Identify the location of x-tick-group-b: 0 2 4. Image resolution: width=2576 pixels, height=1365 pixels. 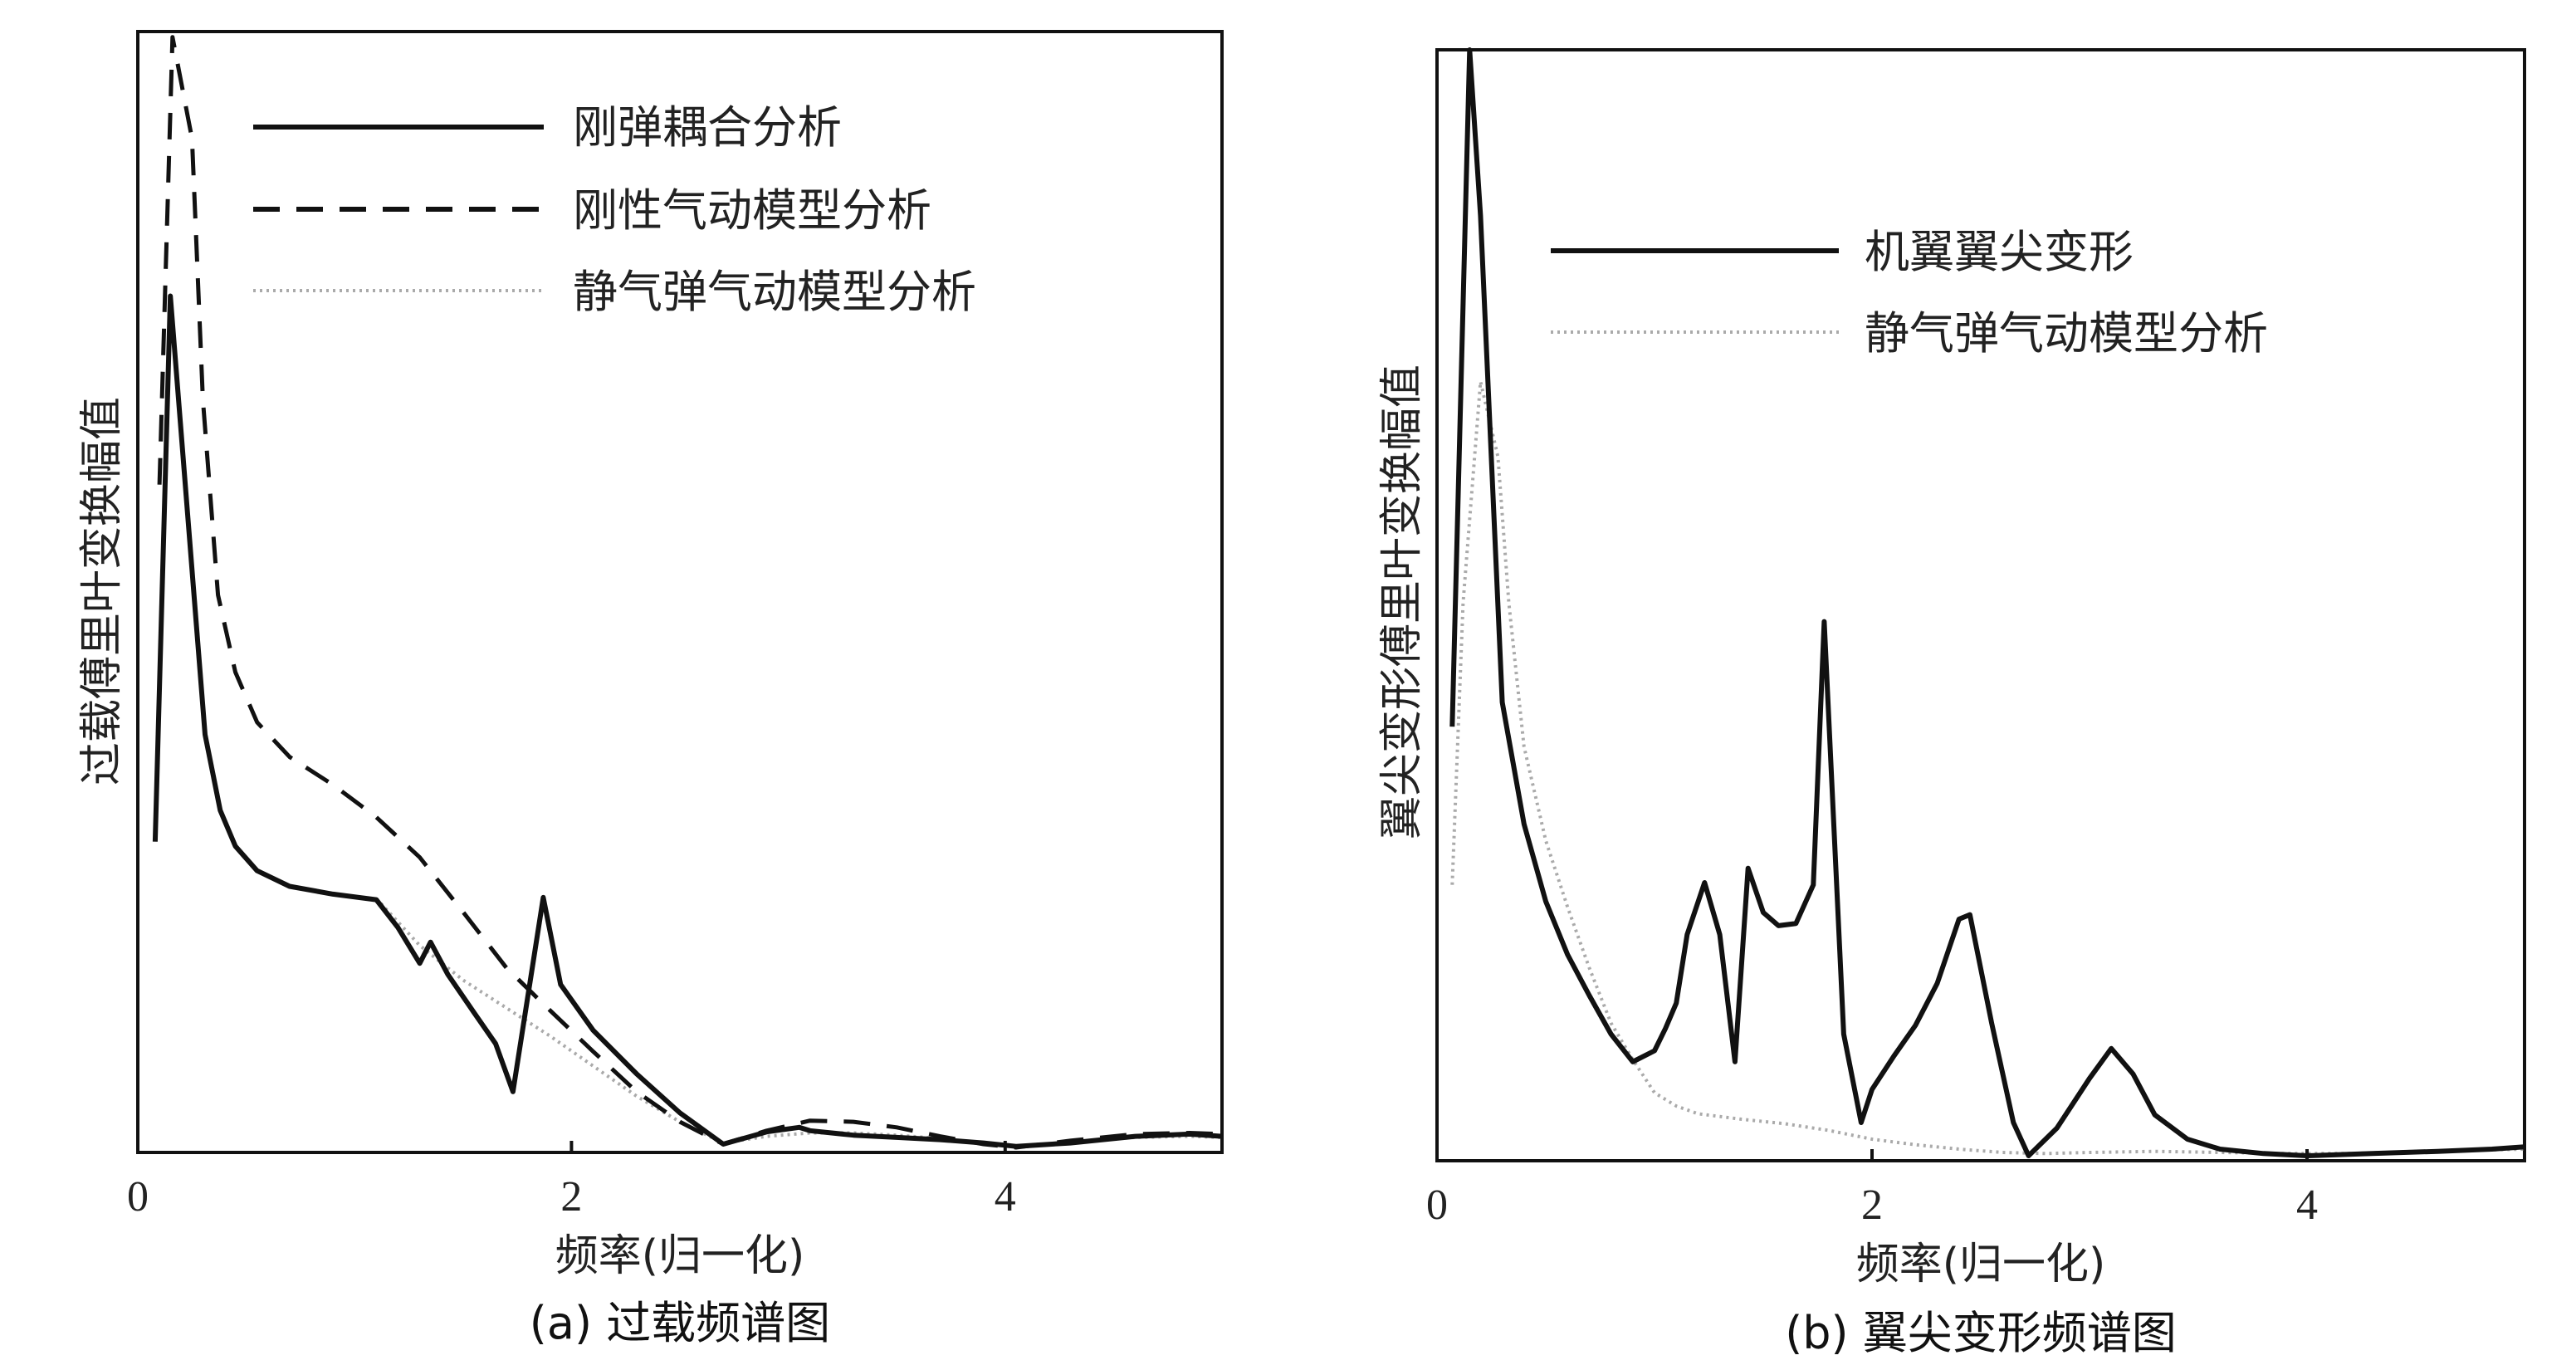
(1872, 1189).